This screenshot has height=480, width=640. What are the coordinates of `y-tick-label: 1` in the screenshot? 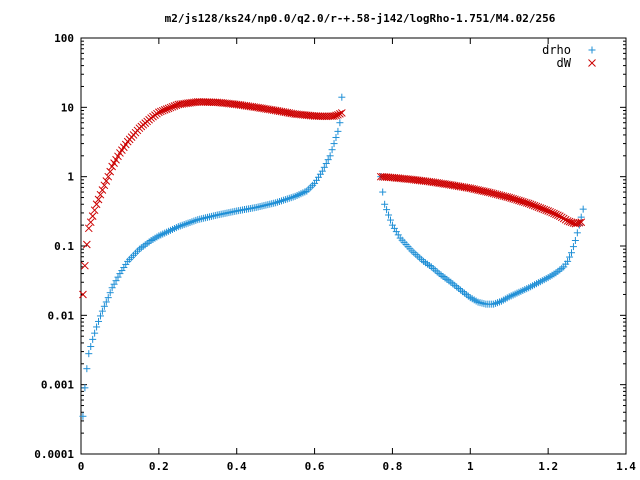 It's located at (70, 177).